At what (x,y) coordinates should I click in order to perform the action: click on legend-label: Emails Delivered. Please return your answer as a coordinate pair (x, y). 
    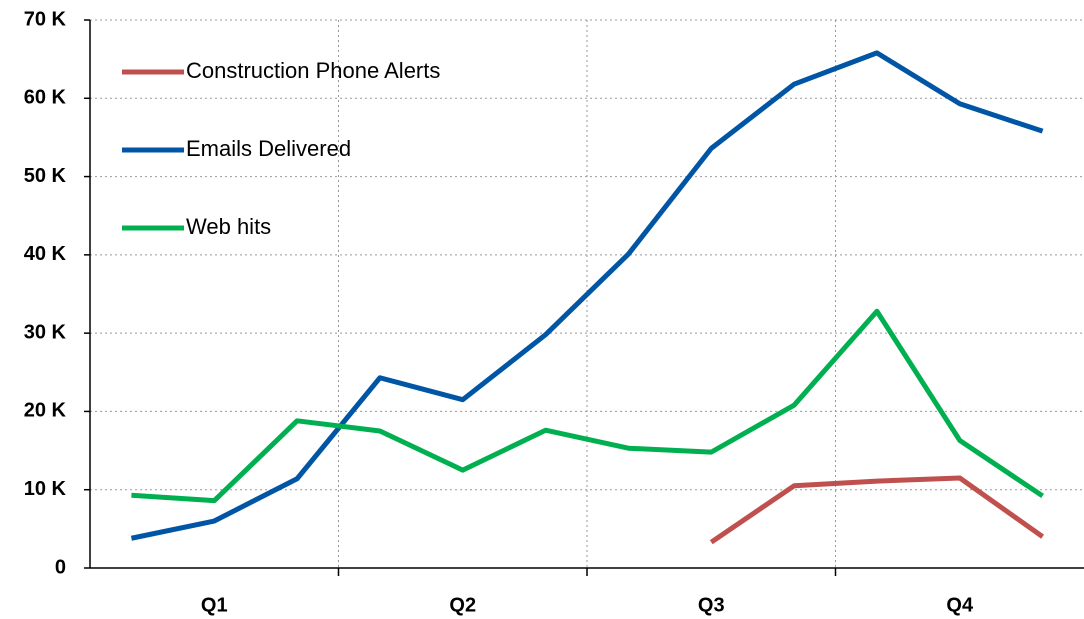
    Looking at the image, I should click on (268, 148).